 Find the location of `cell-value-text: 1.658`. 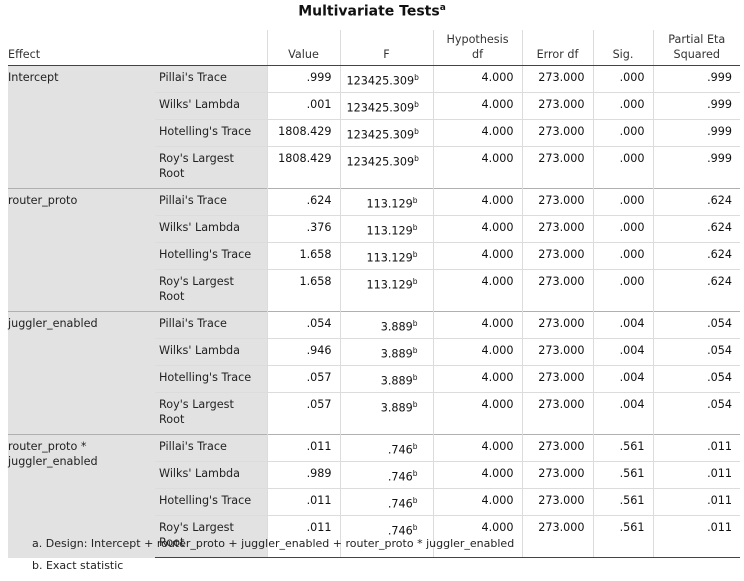

cell-value-text: 1.658 is located at coordinates (315, 254).